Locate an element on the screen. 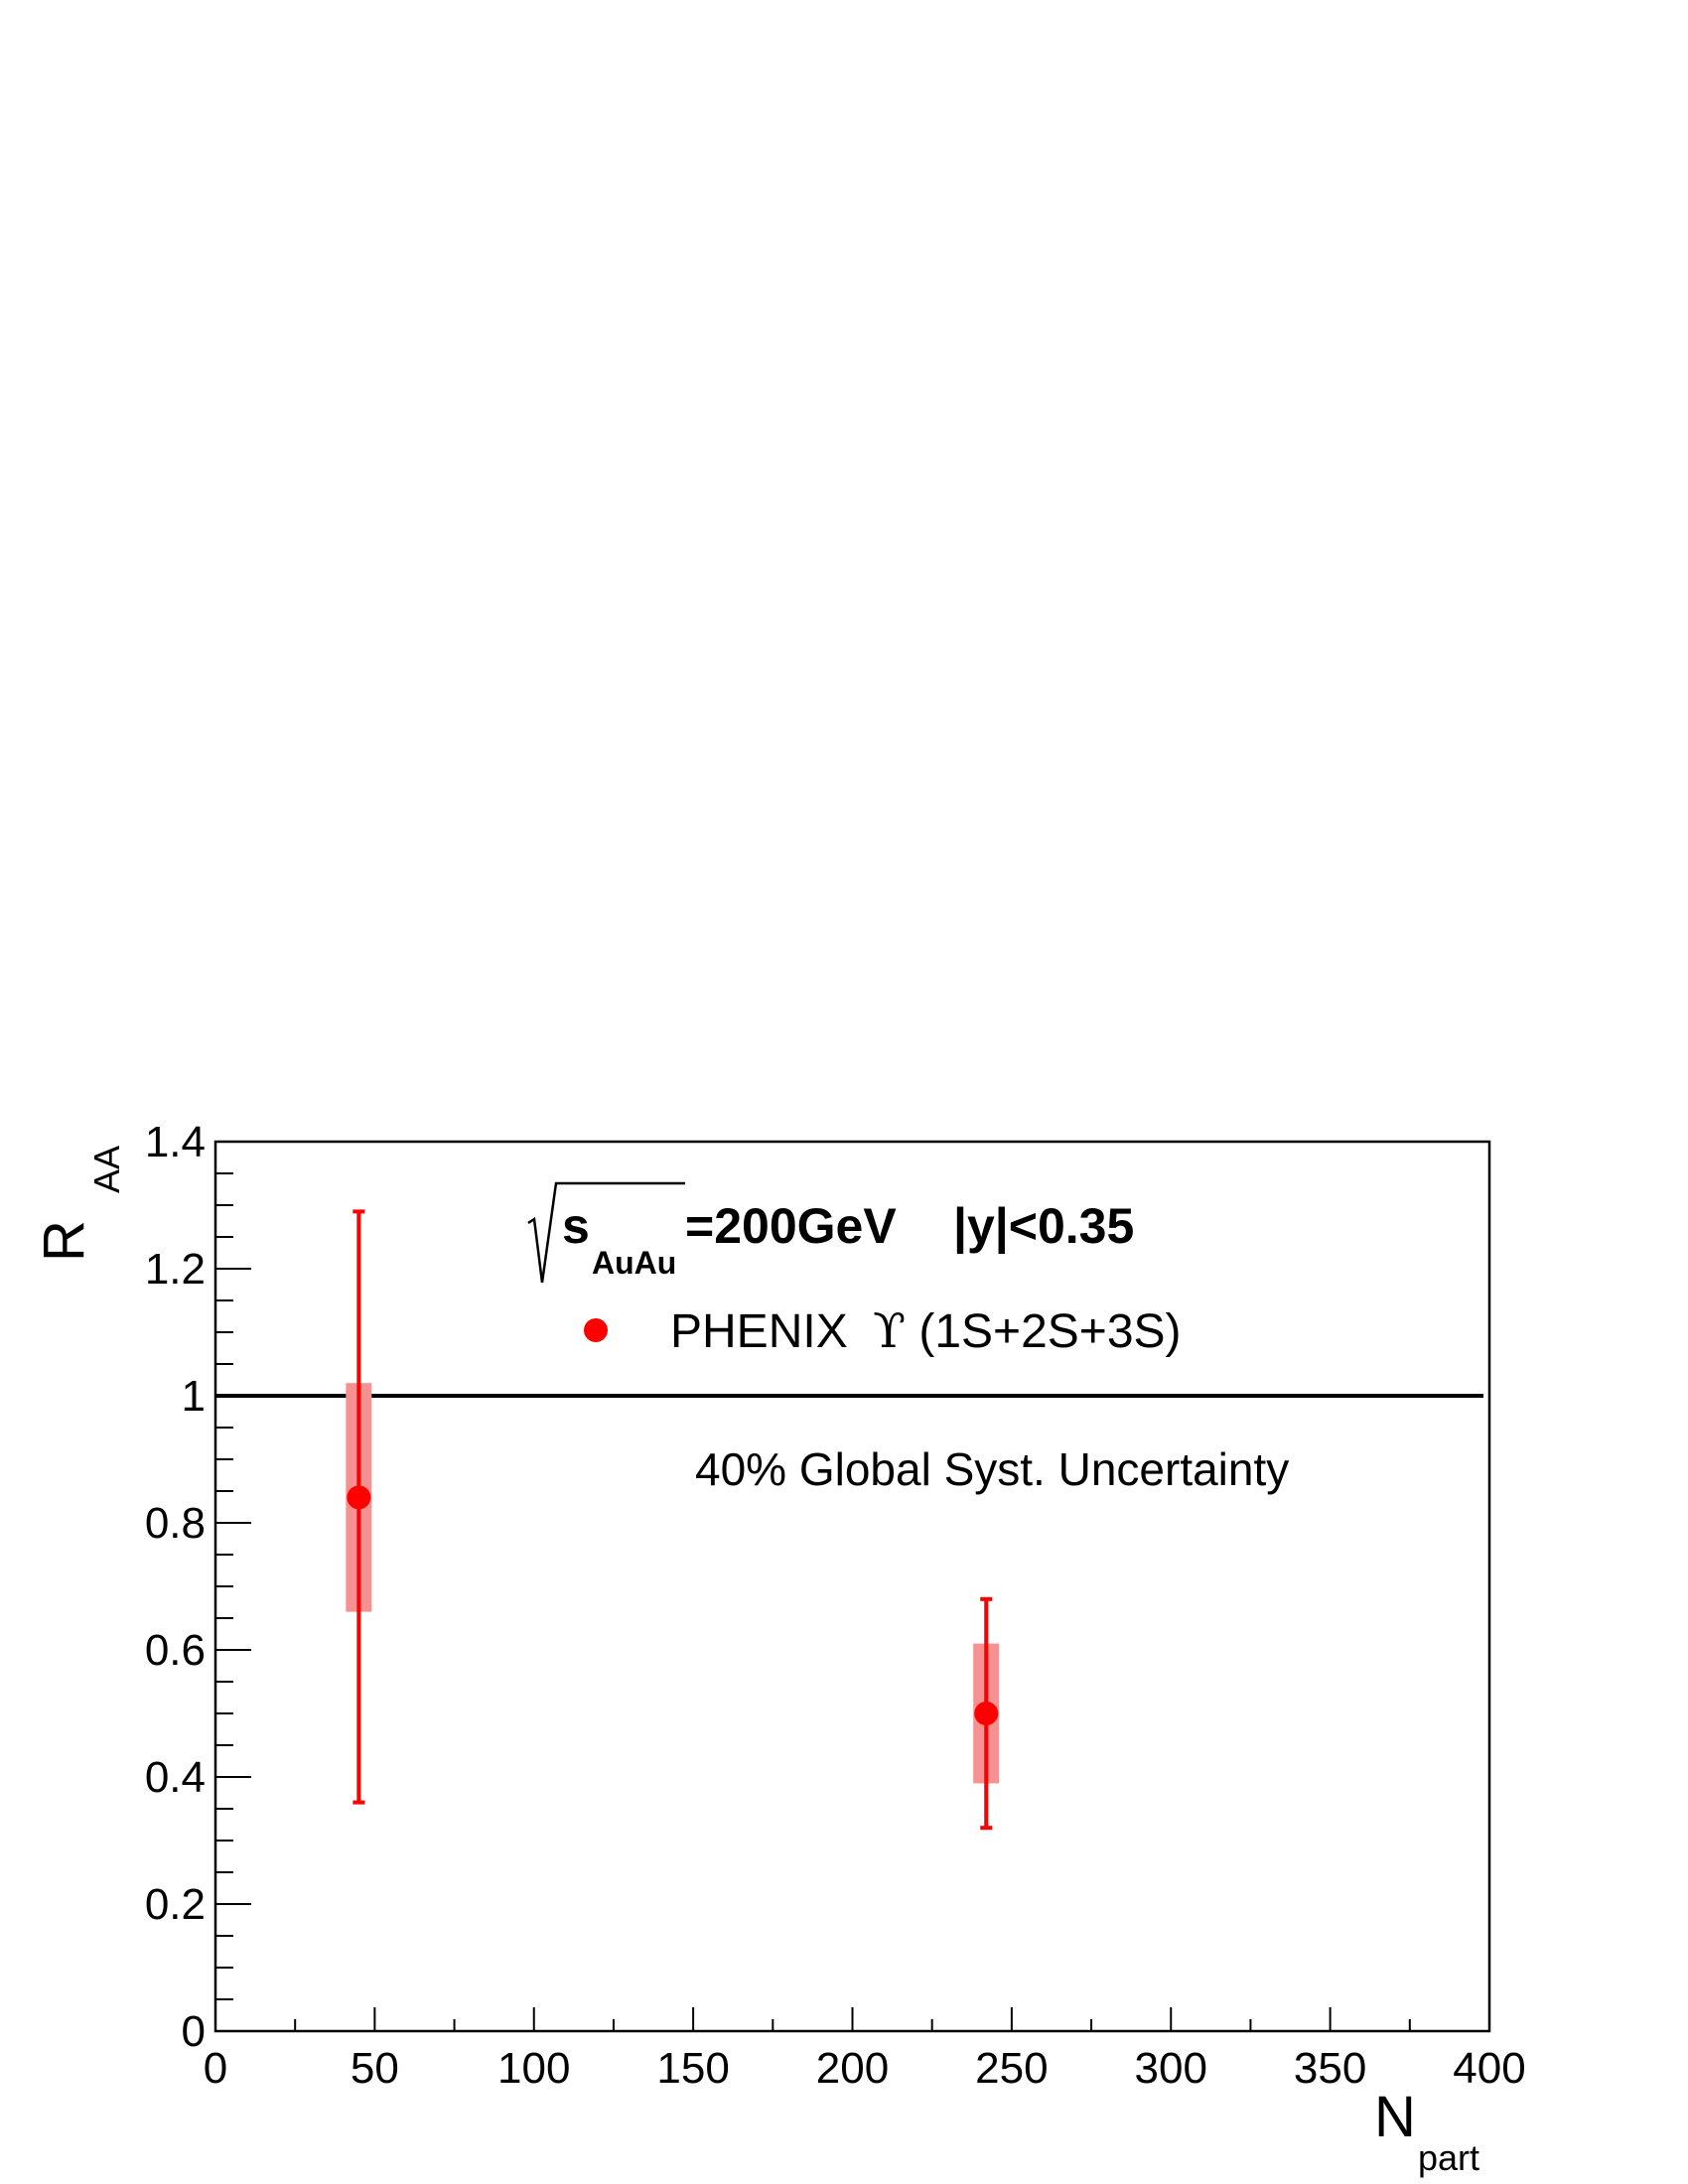 This screenshot has width=1688, height=2184. rapidity-cut: |y|<0.35 is located at coordinates (1043, 1226).